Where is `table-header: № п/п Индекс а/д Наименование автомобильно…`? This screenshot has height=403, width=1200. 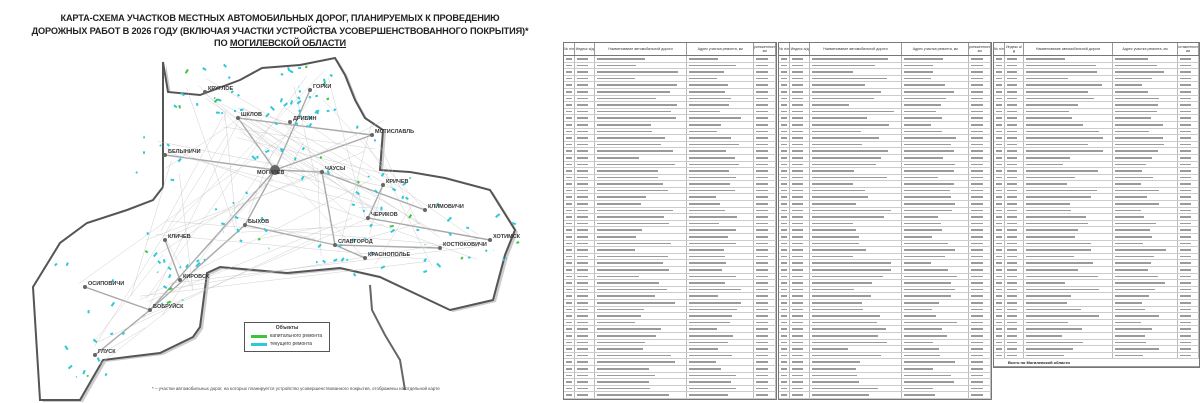 table-header: № п/п Индекс а/д Наименование автомобильно… is located at coordinates (670, 49).